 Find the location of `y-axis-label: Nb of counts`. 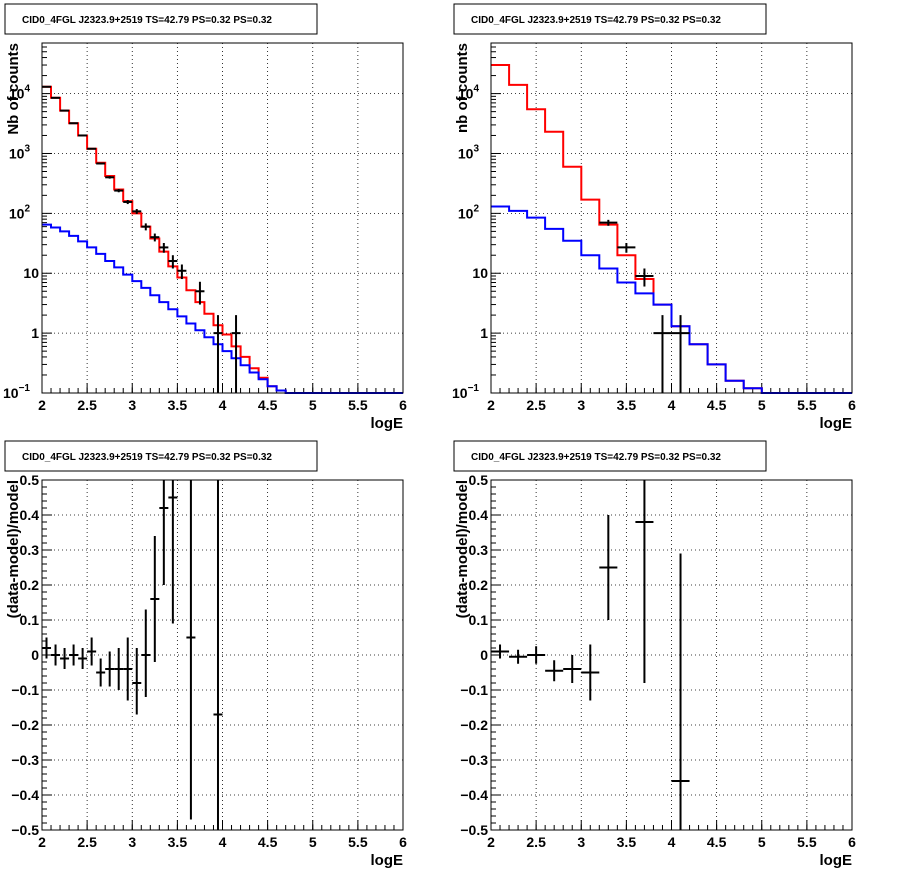

y-axis-label: Nb of counts is located at coordinates (13, 89).